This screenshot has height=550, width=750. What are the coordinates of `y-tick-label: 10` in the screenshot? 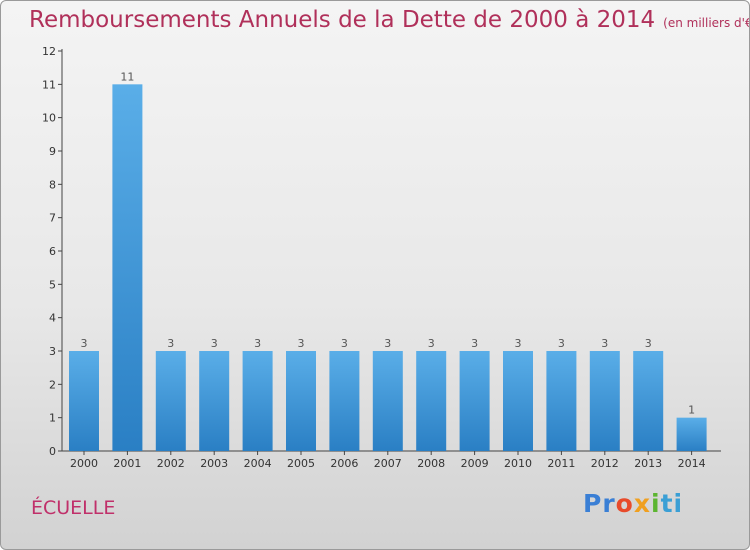 It's located at (49, 118).